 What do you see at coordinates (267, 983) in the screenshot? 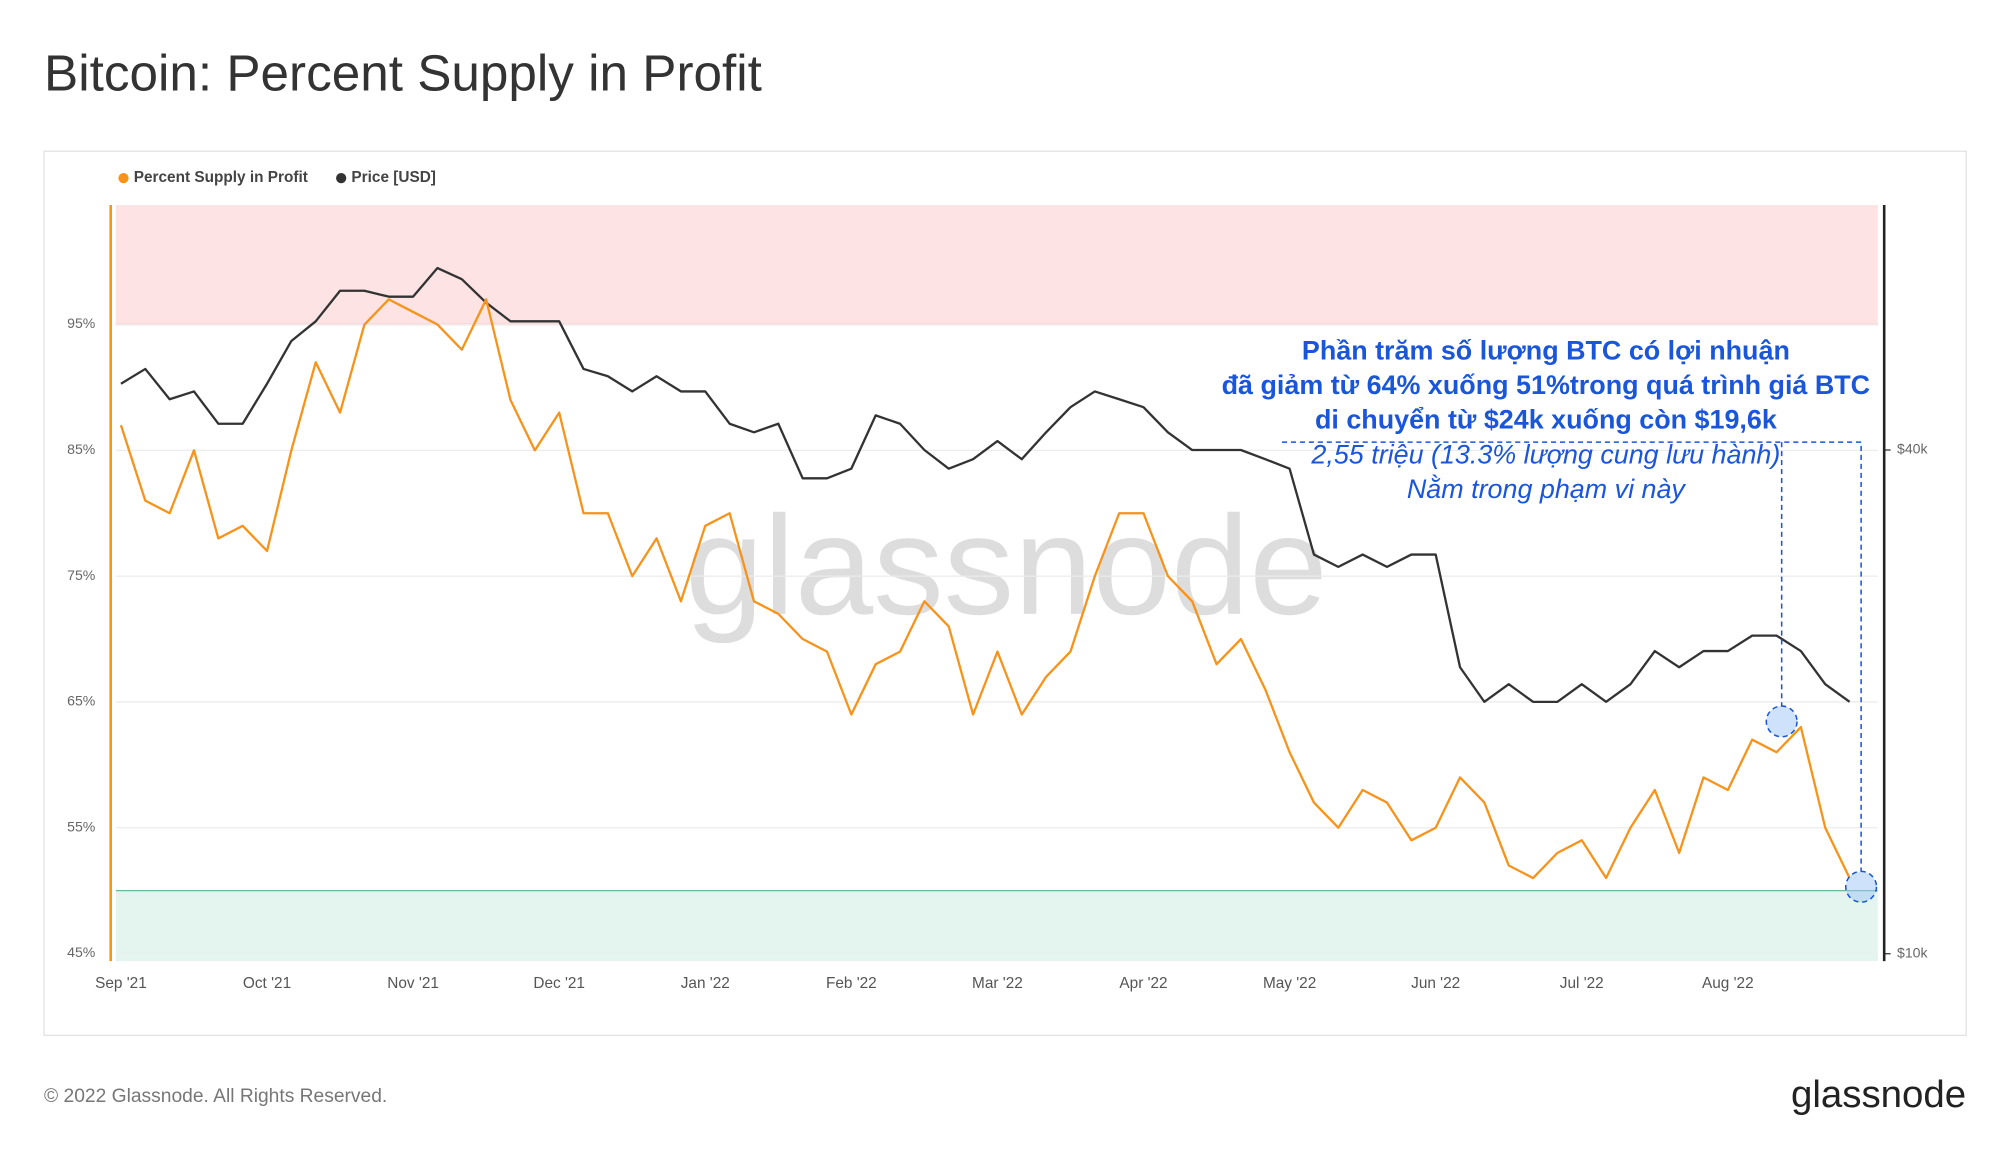
I see `x-tick-label: Oct '21` at bounding box center [267, 983].